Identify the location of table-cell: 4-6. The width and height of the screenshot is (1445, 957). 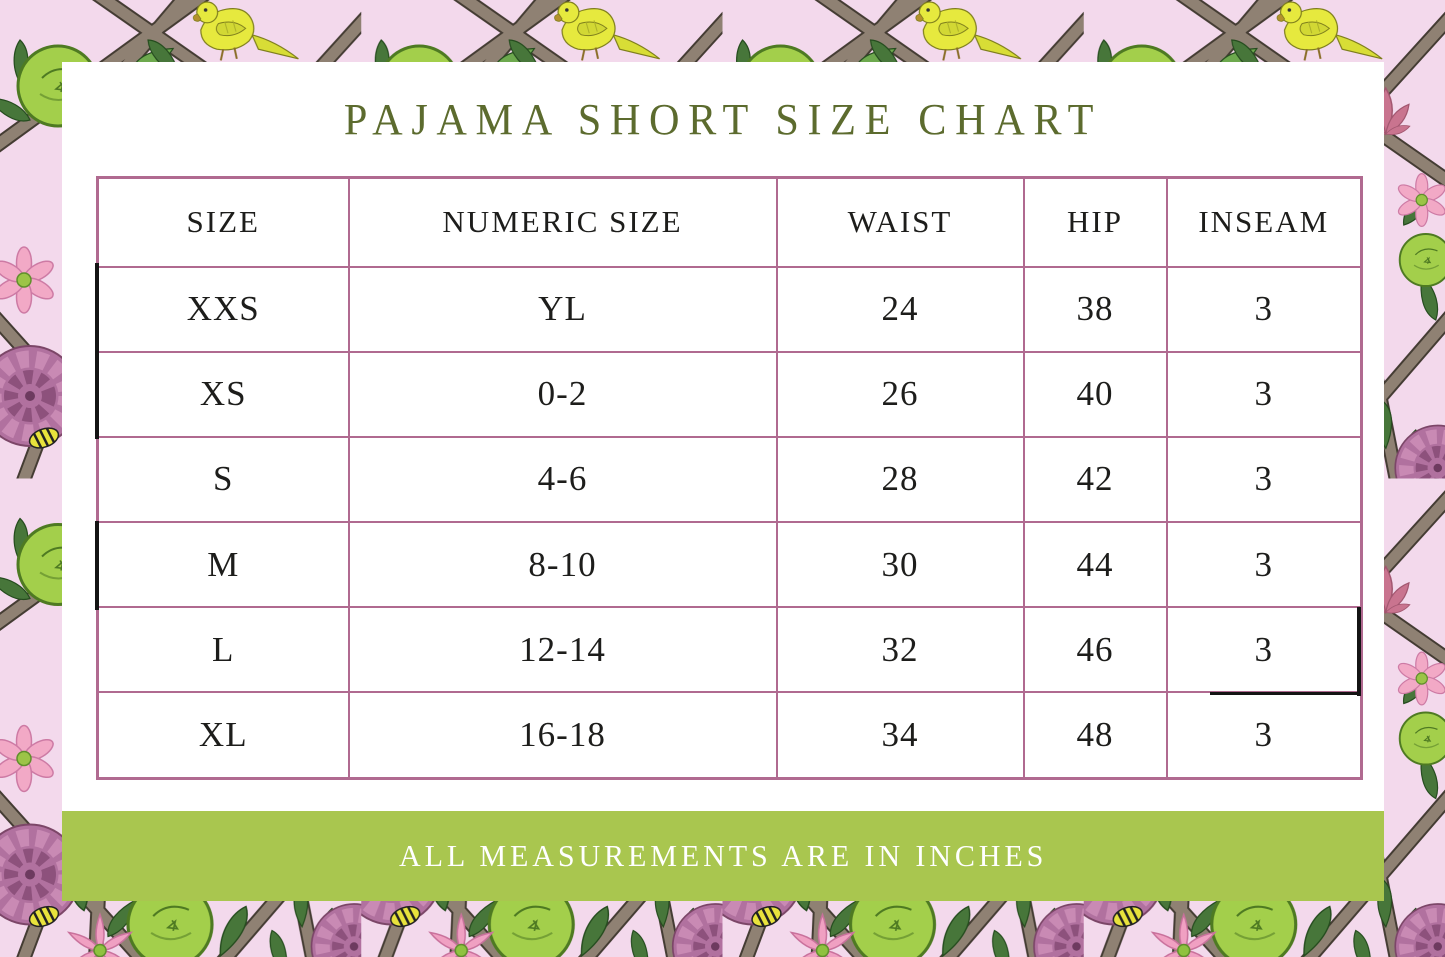
(562, 479).